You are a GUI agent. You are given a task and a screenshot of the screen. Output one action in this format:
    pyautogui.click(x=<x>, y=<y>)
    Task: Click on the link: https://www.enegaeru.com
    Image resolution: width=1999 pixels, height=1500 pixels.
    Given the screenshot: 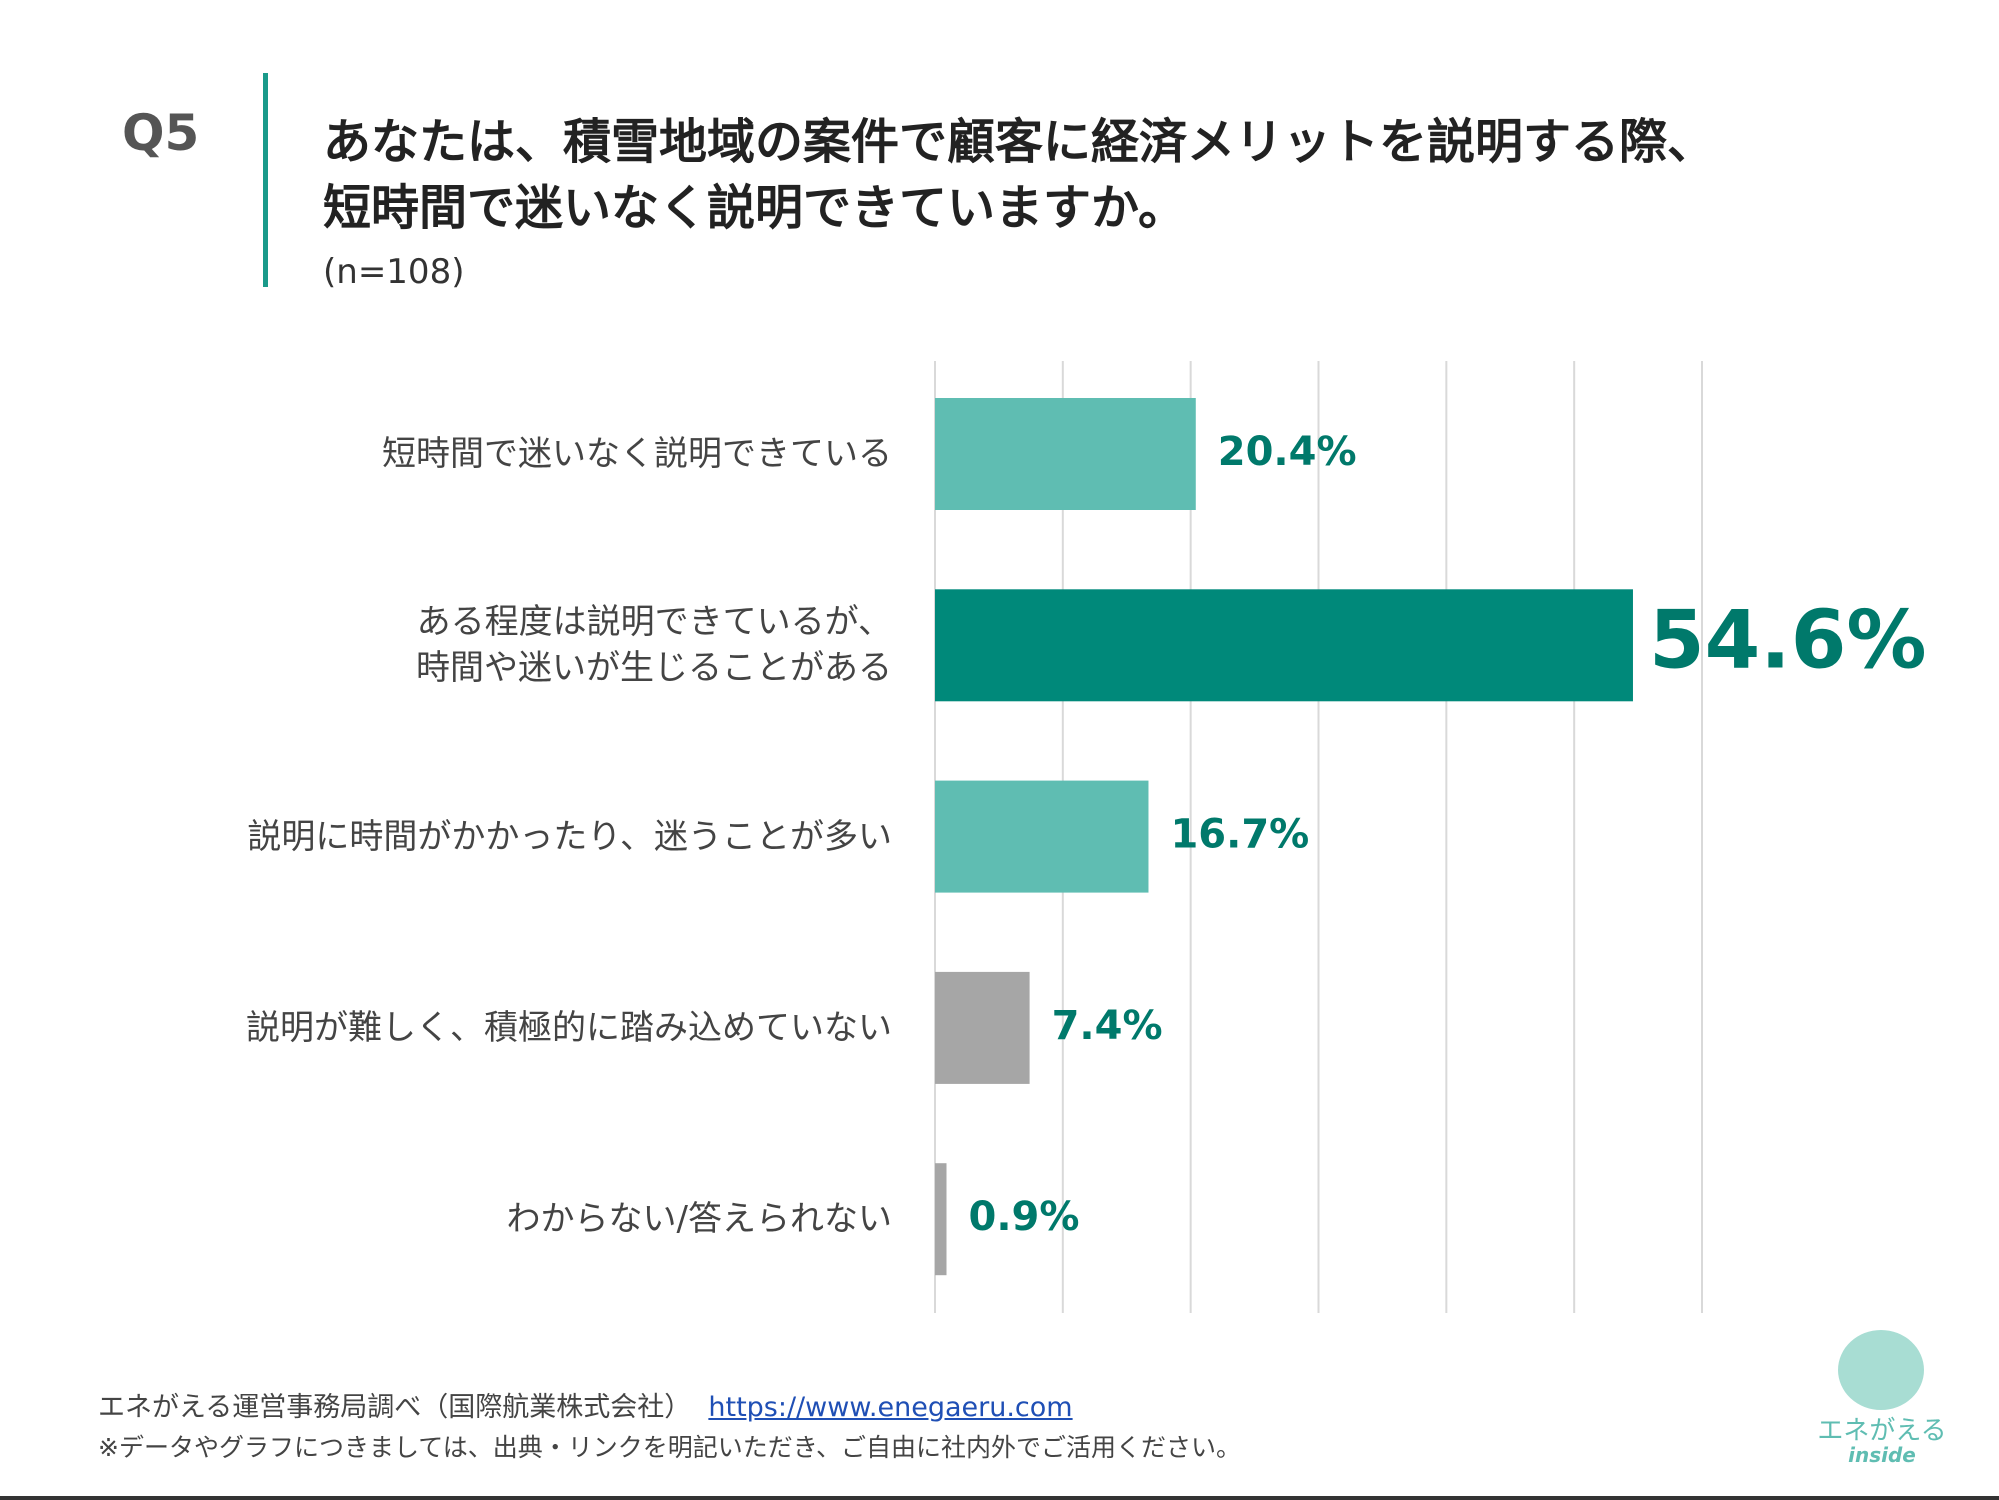 What is the action you would take?
    pyautogui.click(x=890, y=1407)
    